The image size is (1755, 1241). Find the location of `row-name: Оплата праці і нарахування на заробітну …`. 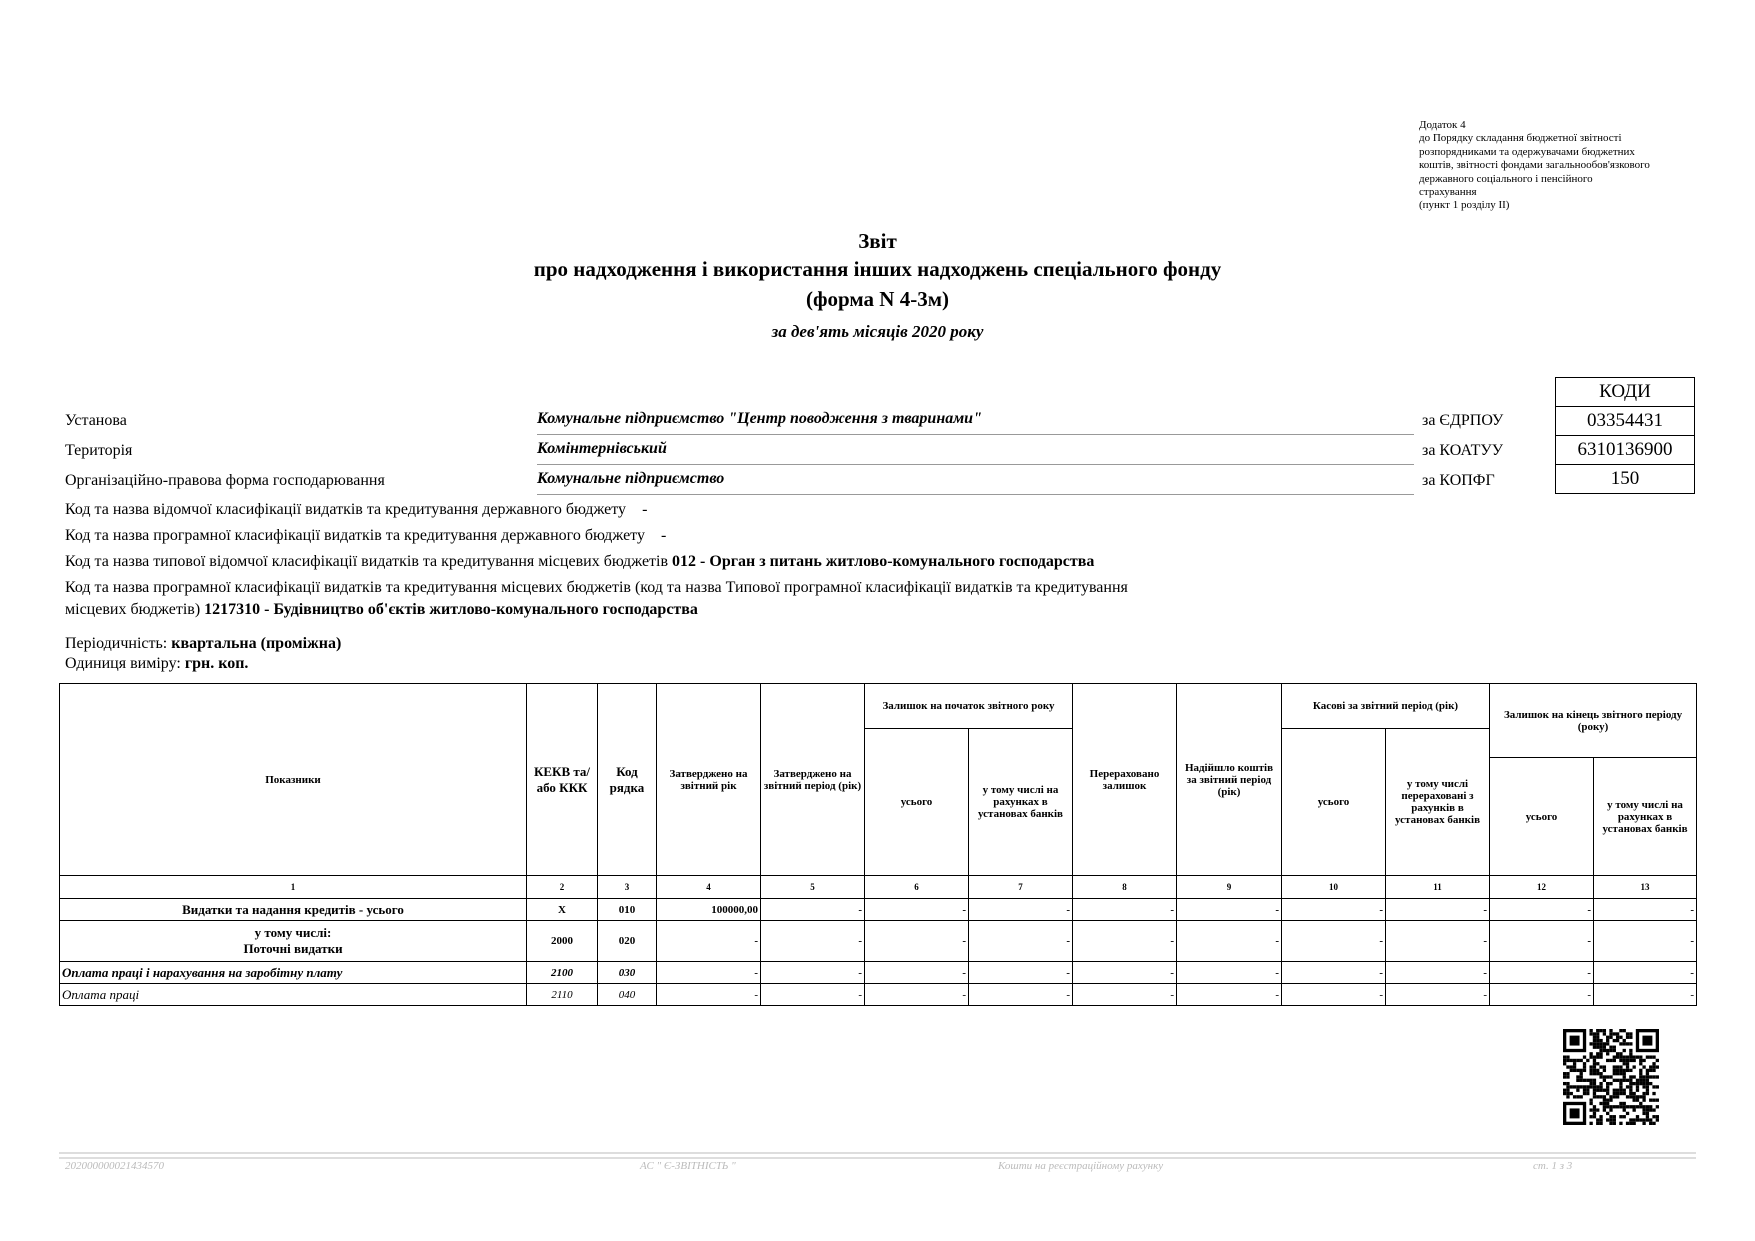

row-name: Оплата праці і нарахування на заробітну … is located at coordinates (293, 972).